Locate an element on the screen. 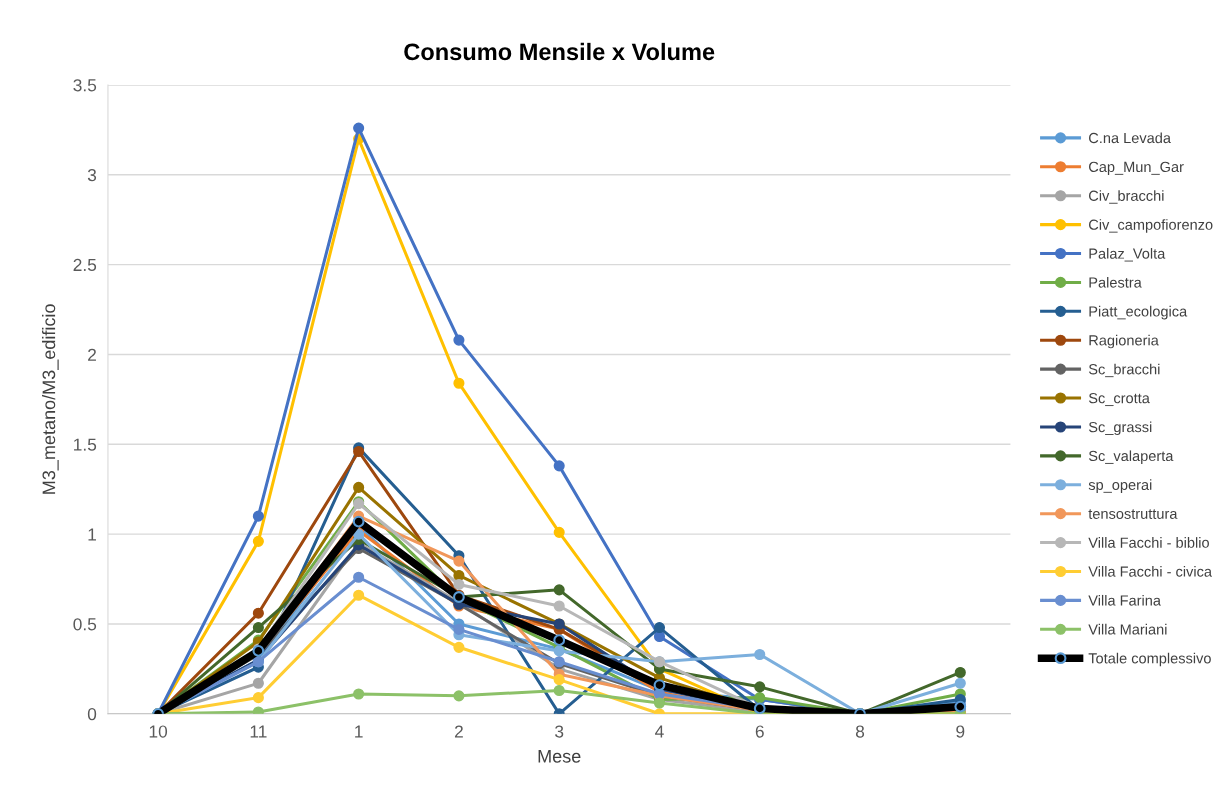  x-tick-label: 1 is located at coordinates (359, 731).